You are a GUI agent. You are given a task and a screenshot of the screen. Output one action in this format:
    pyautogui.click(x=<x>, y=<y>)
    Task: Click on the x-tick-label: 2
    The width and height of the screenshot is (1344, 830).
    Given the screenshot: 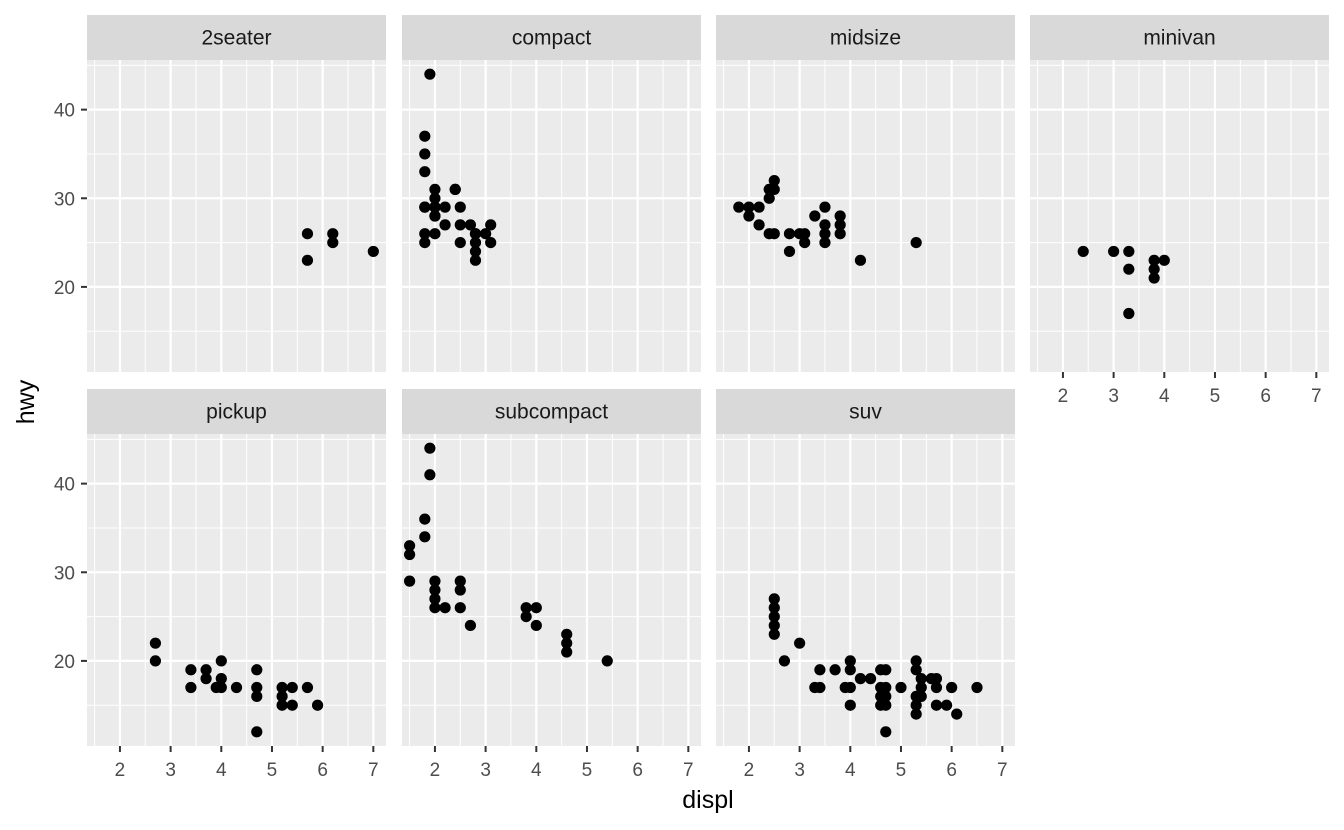 What is the action you would take?
    pyautogui.click(x=435, y=770)
    